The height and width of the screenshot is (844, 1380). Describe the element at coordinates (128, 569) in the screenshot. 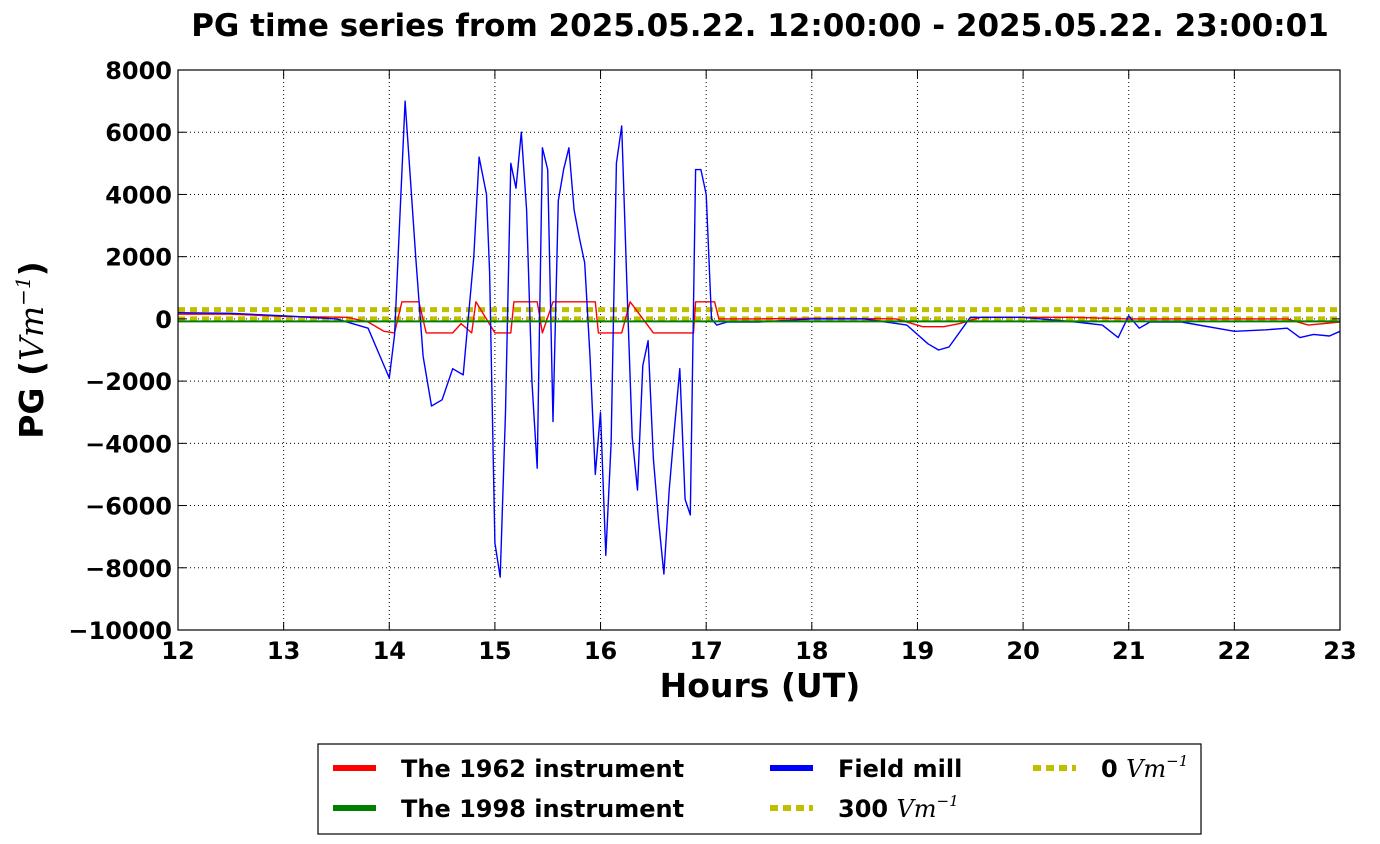

I see `y-tick-label: −8000` at that location.